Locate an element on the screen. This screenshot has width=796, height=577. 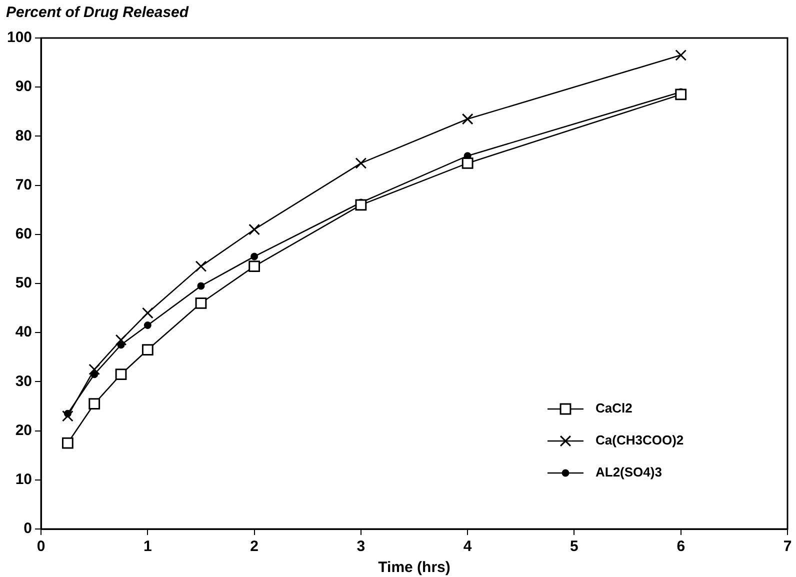
y-tick-label: 20 is located at coordinates (23, 430).